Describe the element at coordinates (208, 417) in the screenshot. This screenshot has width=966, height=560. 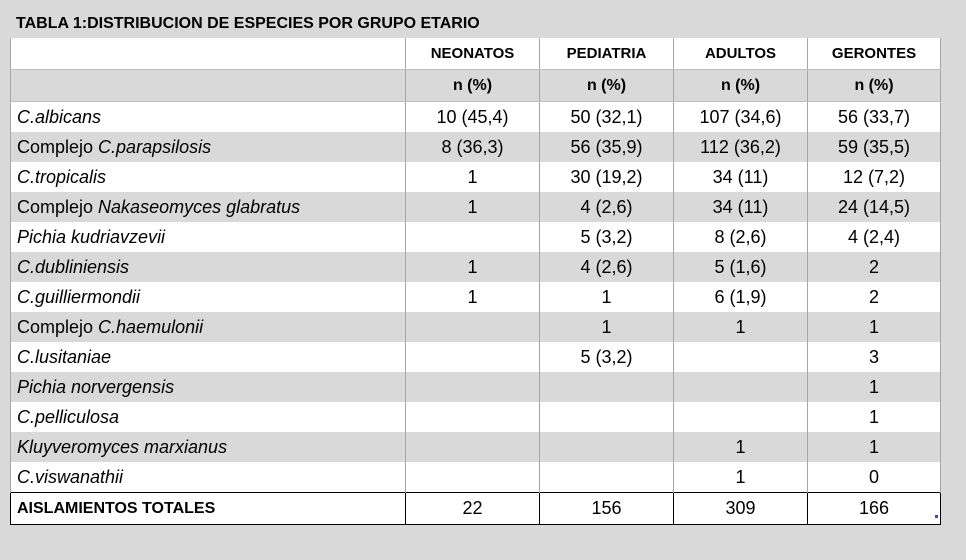
I see `species-name-cell: C.pelliculosa` at that location.